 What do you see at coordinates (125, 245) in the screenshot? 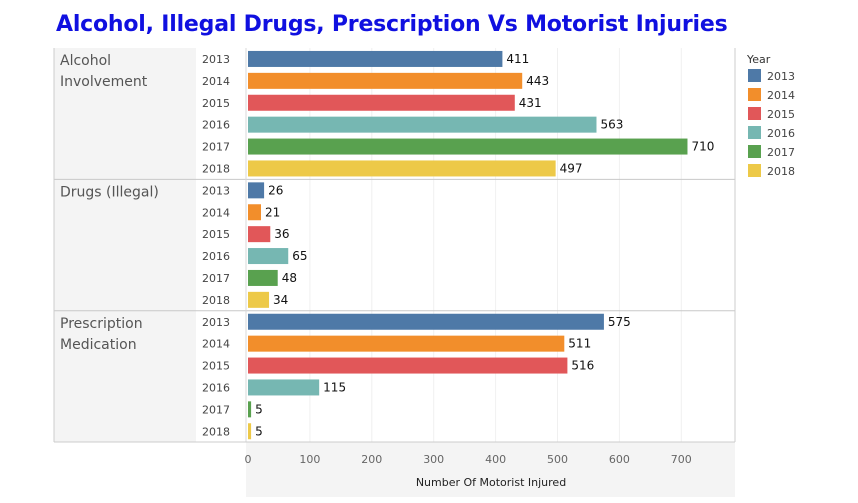
I see `category-header-background` at bounding box center [125, 245].